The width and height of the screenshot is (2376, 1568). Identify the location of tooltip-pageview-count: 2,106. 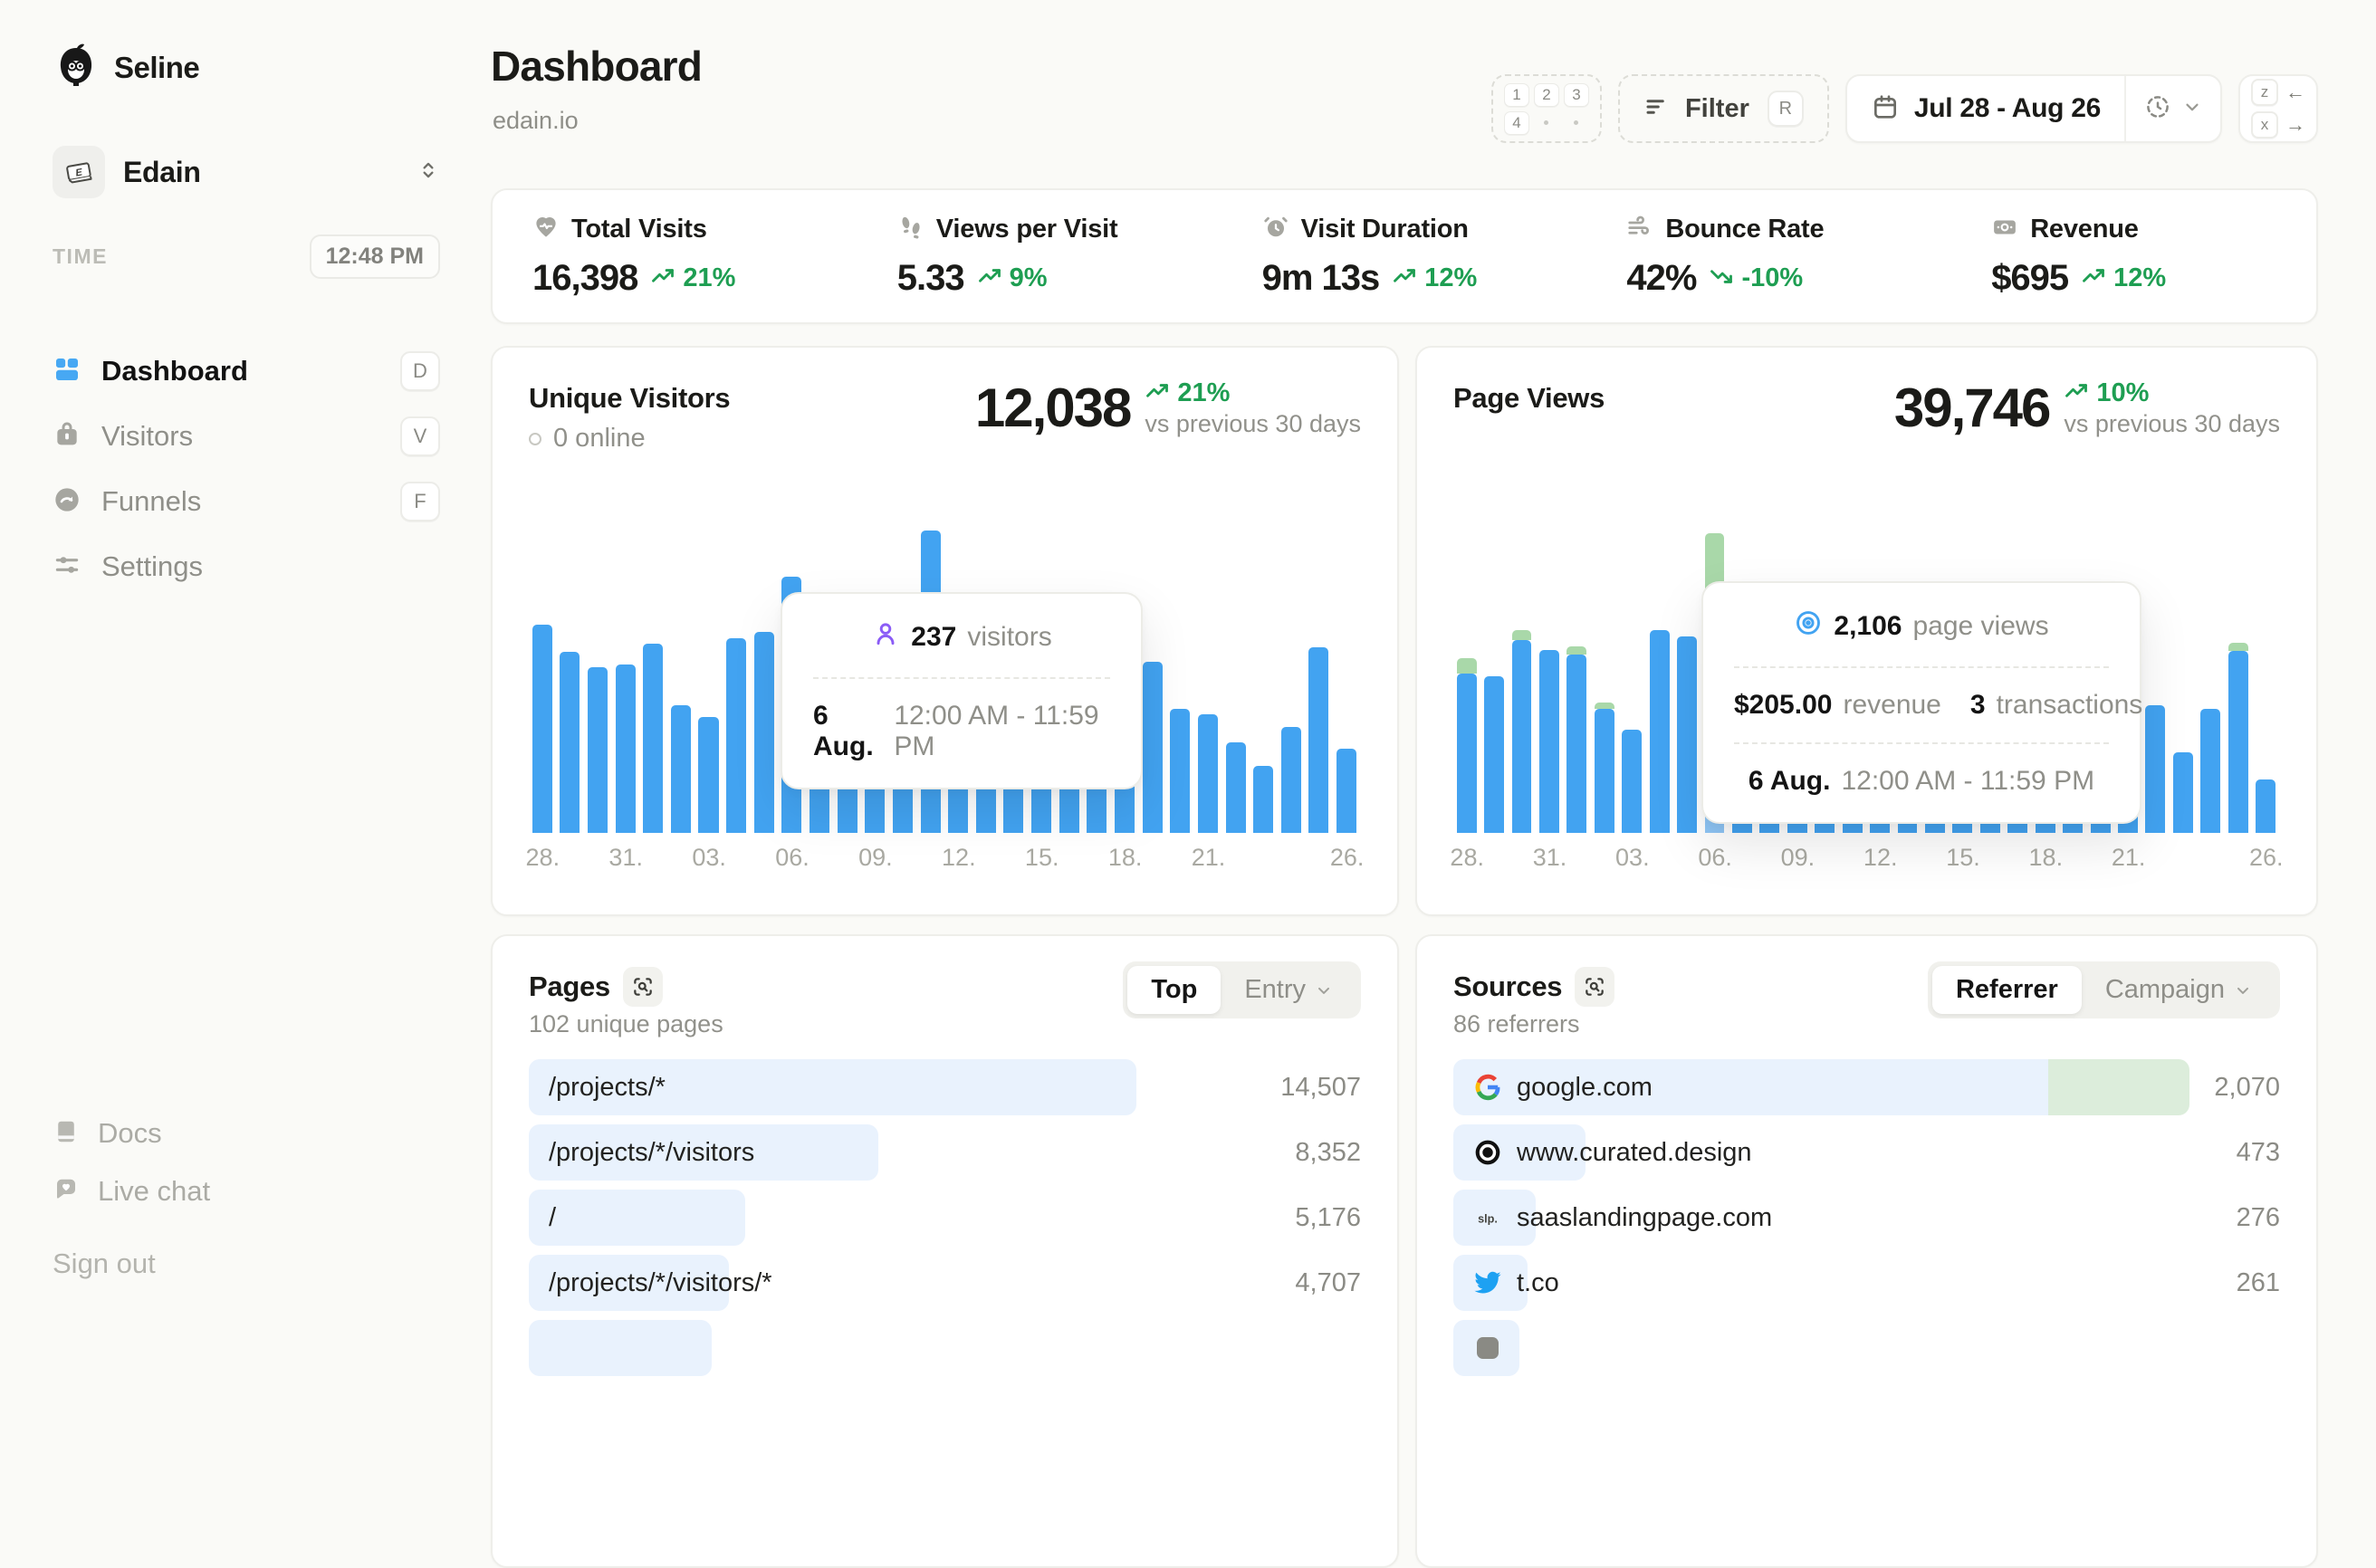
(1868, 626).